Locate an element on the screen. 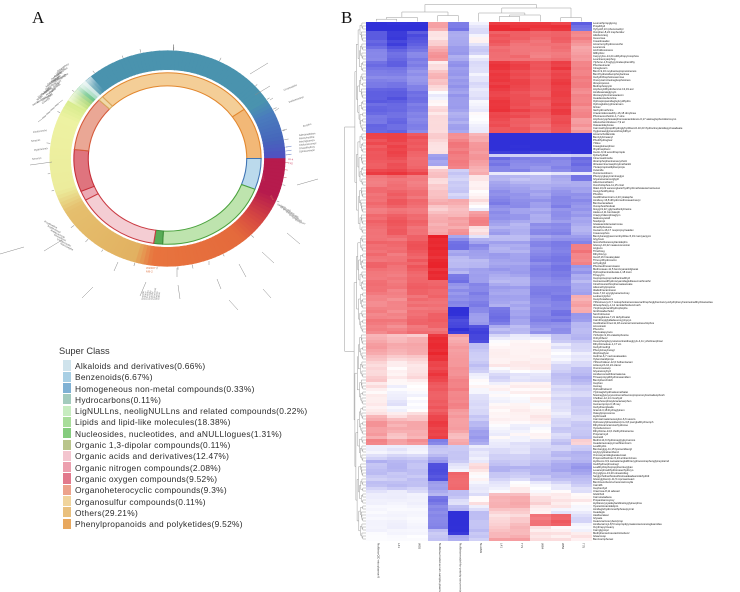  svg-text: Cinethreuracthrephenoateanoate is located at coordinates (613, 284).